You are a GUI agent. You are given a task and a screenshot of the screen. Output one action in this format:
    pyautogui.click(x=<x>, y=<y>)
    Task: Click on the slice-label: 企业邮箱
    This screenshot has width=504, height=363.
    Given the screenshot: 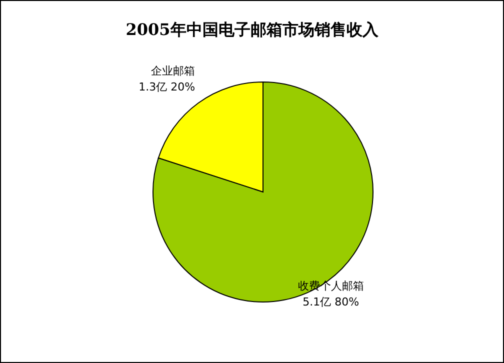 What is the action you would take?
    pyautogui.click(x=173, y=71)
    